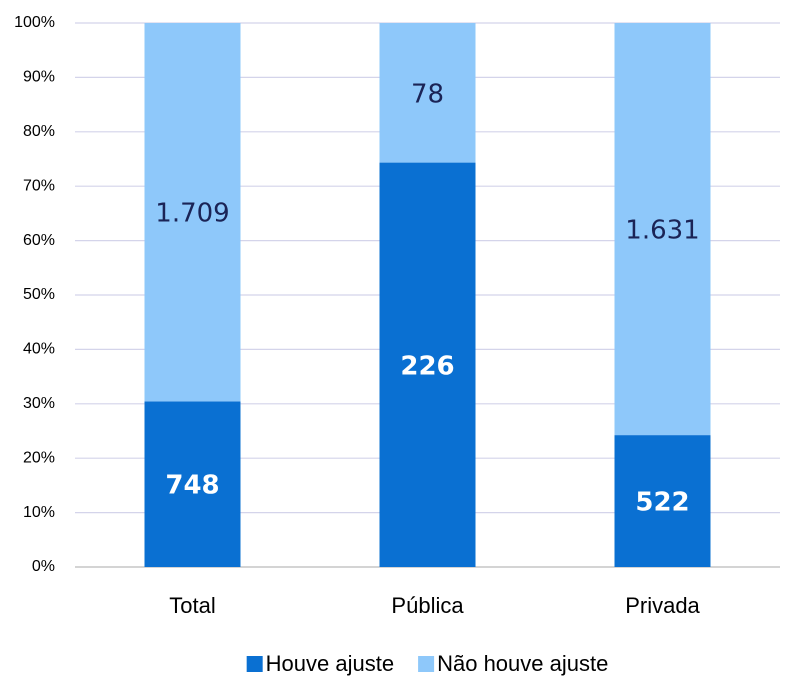 The height and width of the screenshot is (680, 791). What do you see at coordinates (39, 403) in the screenshot?
I see `y-tick-label: 30%` at bounding box center [39, 403].